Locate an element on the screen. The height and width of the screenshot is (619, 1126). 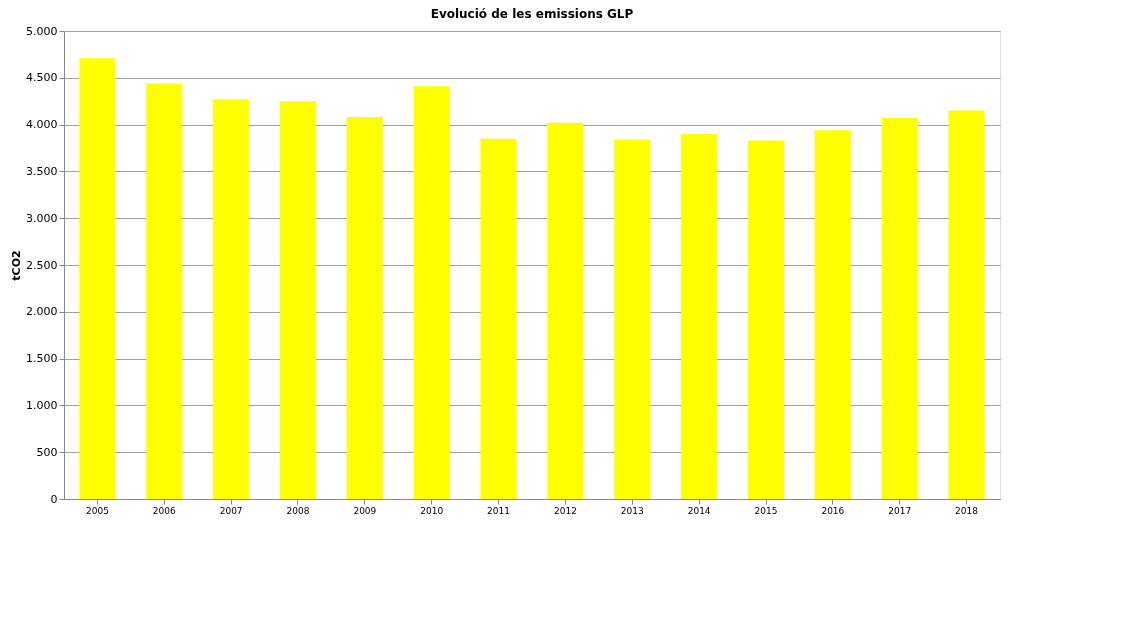
y-tick-label: 0 is located at coordinates (54, 499).